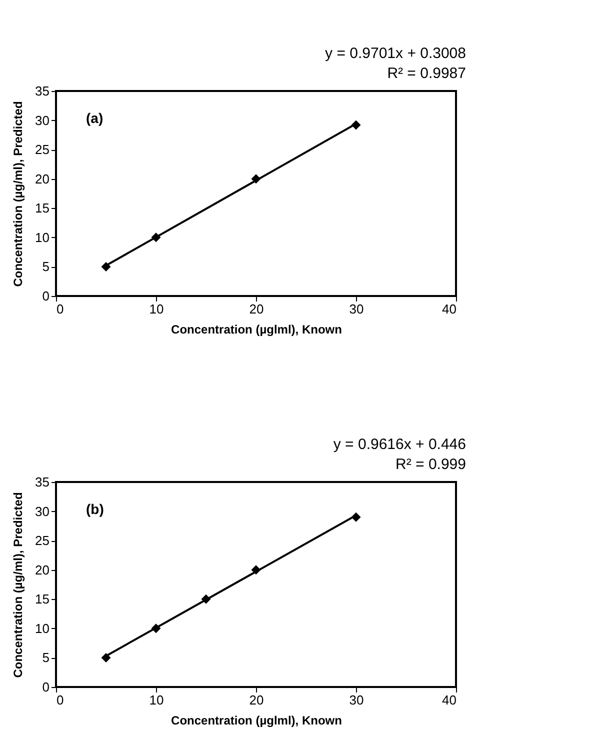 The height and width of the screenshot is (741, 599). I want to click on text: y = 0.9616x + 0.446, so click(399, 444).